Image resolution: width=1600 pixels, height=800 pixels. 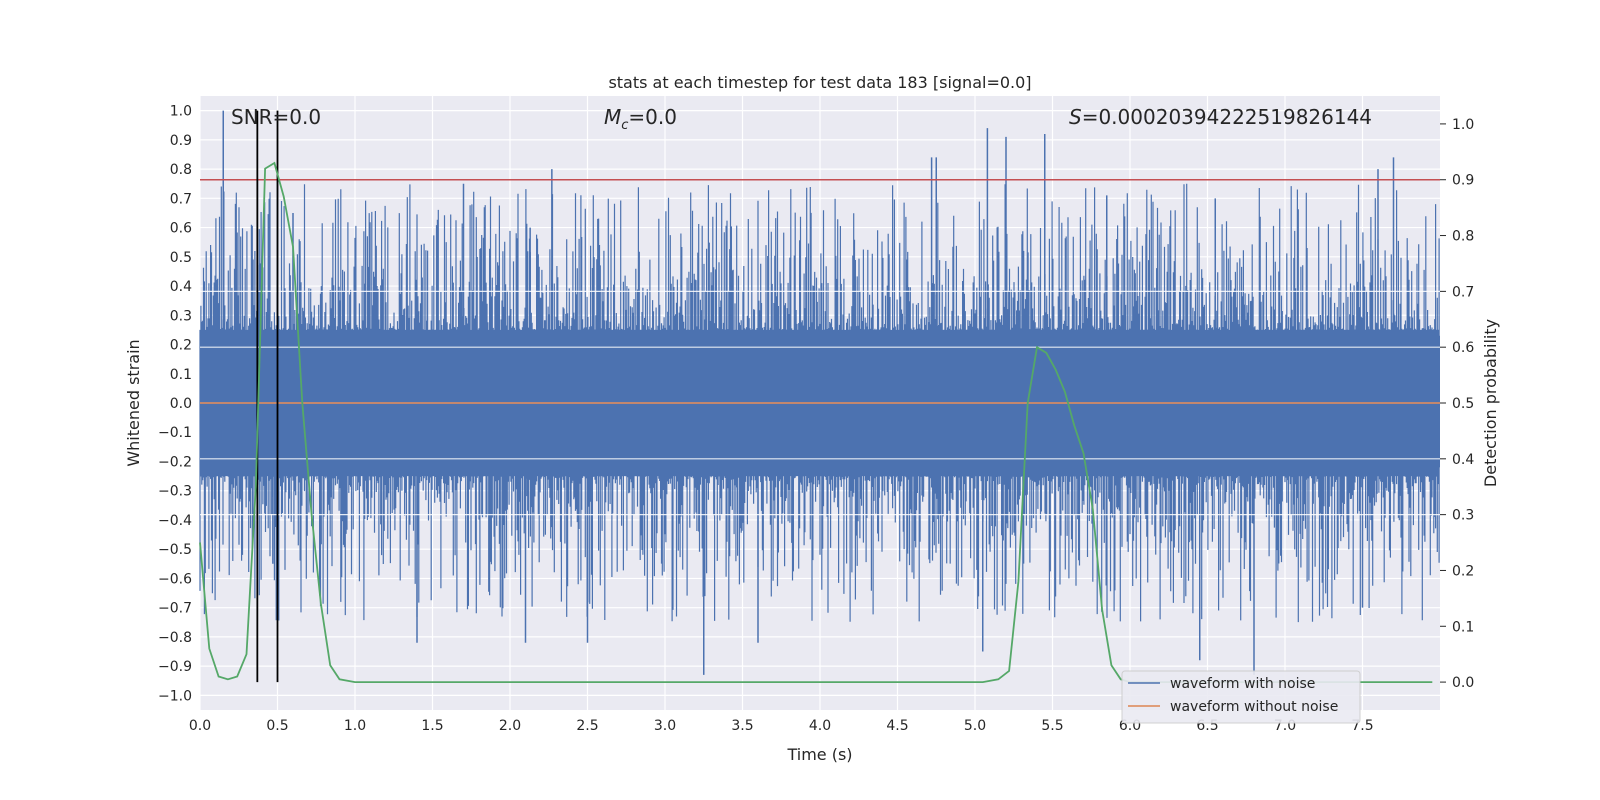 What do you see at coordinates (1463, 571) in the screenshot?
I see `y2-tick-label: 0.2` at bounding box center [1463, 571].